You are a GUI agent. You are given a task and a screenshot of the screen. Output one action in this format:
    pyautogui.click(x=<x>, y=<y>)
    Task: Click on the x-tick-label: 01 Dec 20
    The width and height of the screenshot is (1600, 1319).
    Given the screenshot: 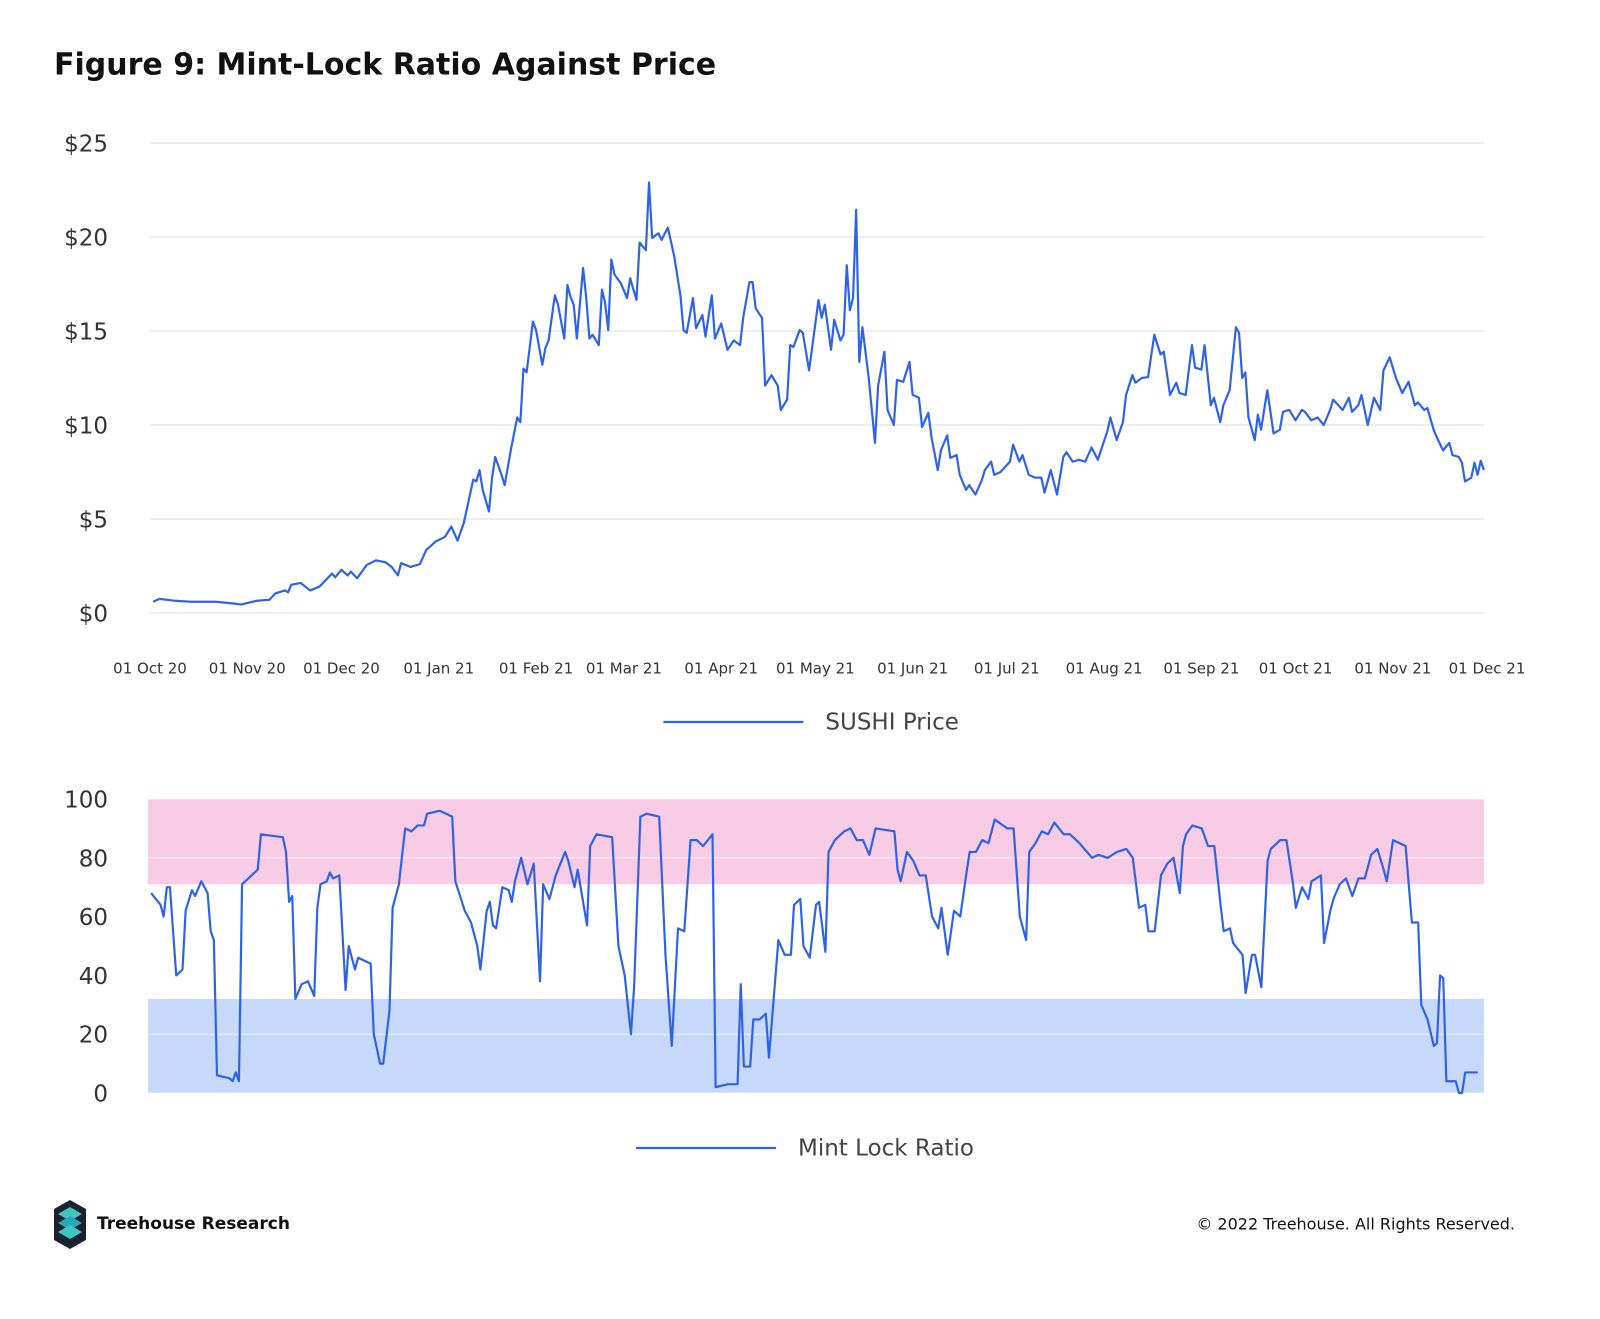 What is the action you would take?
    pyautogui.click(x=341, y=669)
    